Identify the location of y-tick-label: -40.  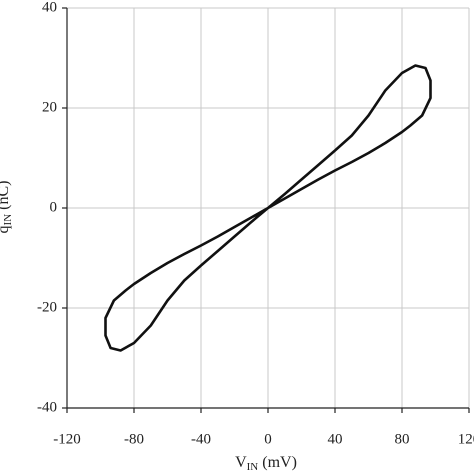
(47, 407).